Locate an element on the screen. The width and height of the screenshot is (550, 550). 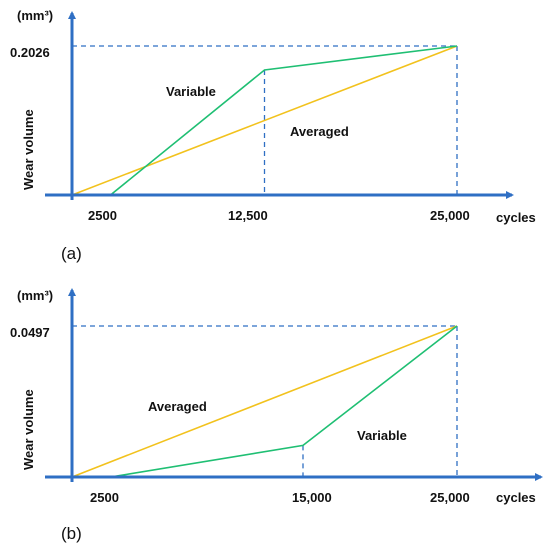
panel-label-a: (a) is located at coordinates (71, 253).